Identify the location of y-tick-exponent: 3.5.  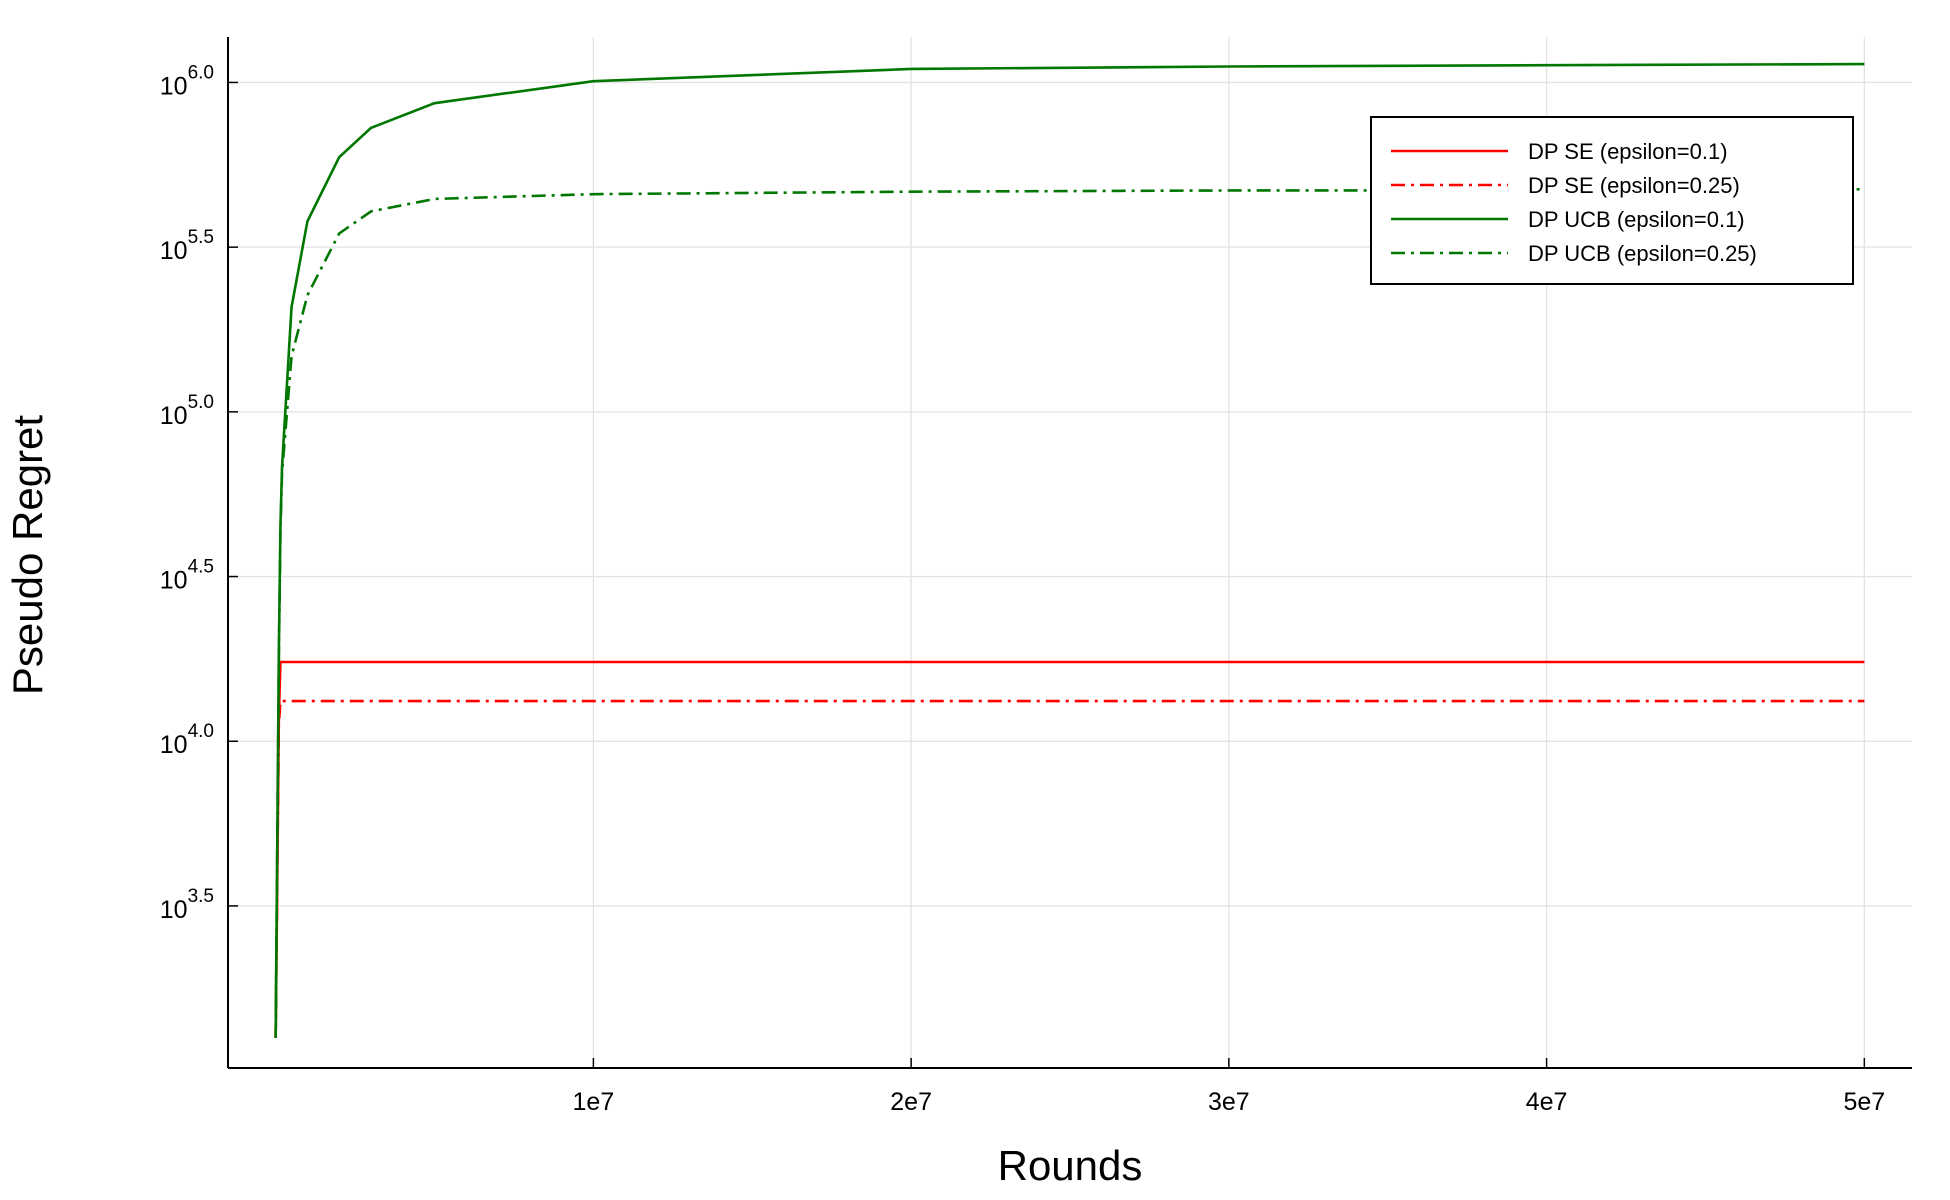
(201, 896).